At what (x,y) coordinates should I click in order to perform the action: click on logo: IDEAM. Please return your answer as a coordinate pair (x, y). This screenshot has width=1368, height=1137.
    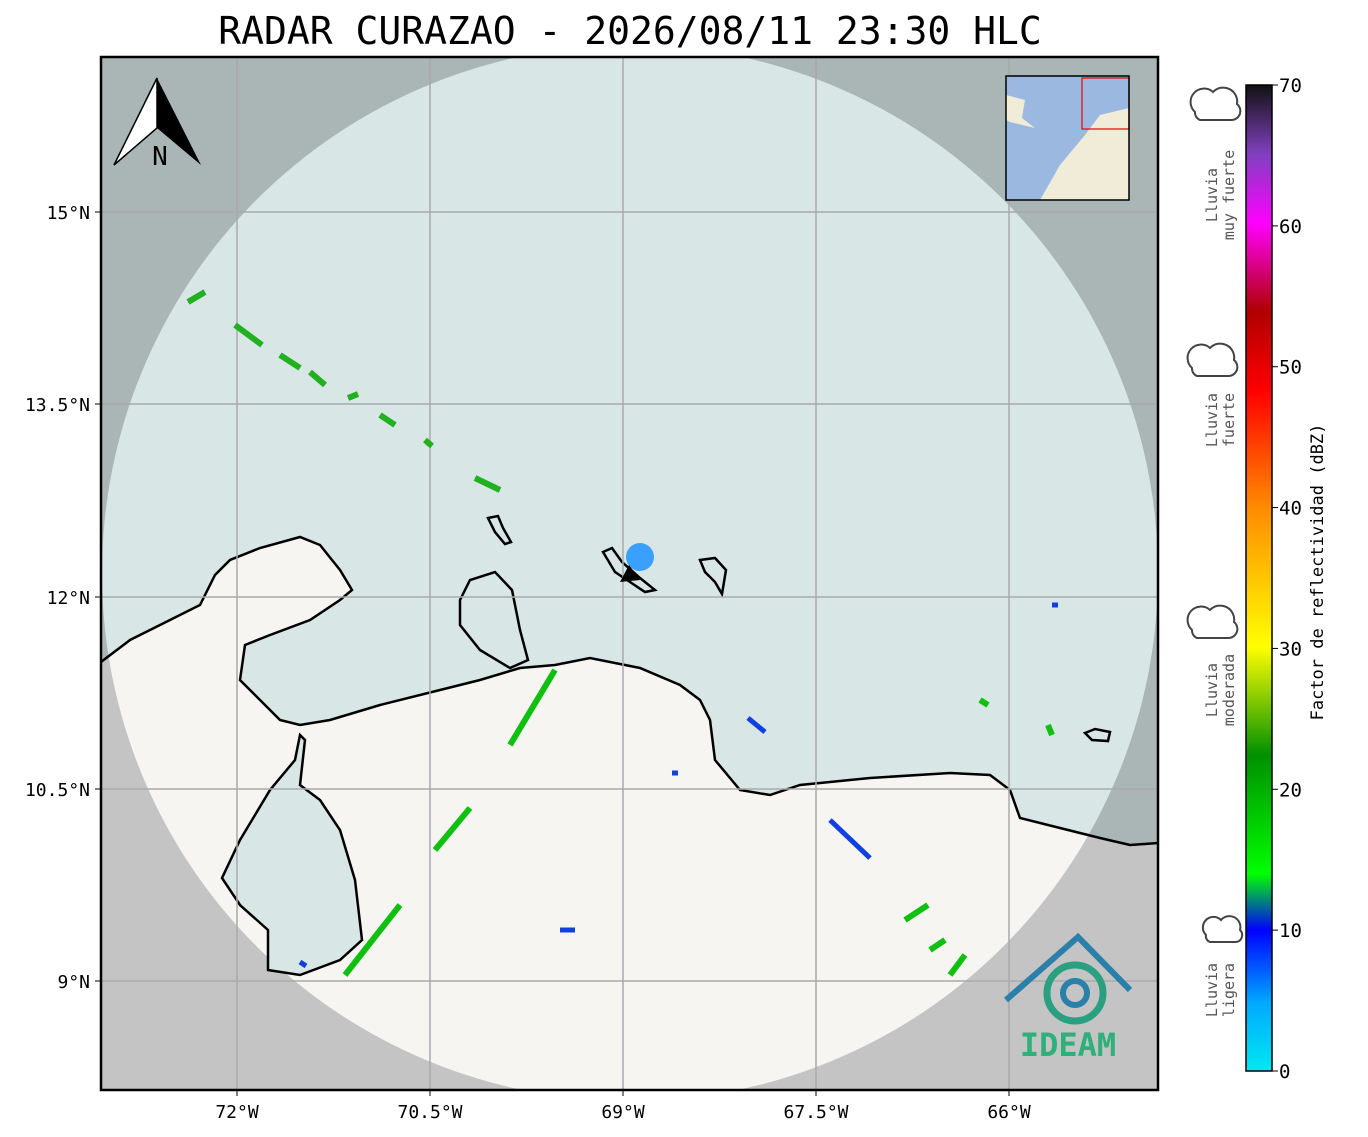
    Looking at the image, I should click on (1068, 998).